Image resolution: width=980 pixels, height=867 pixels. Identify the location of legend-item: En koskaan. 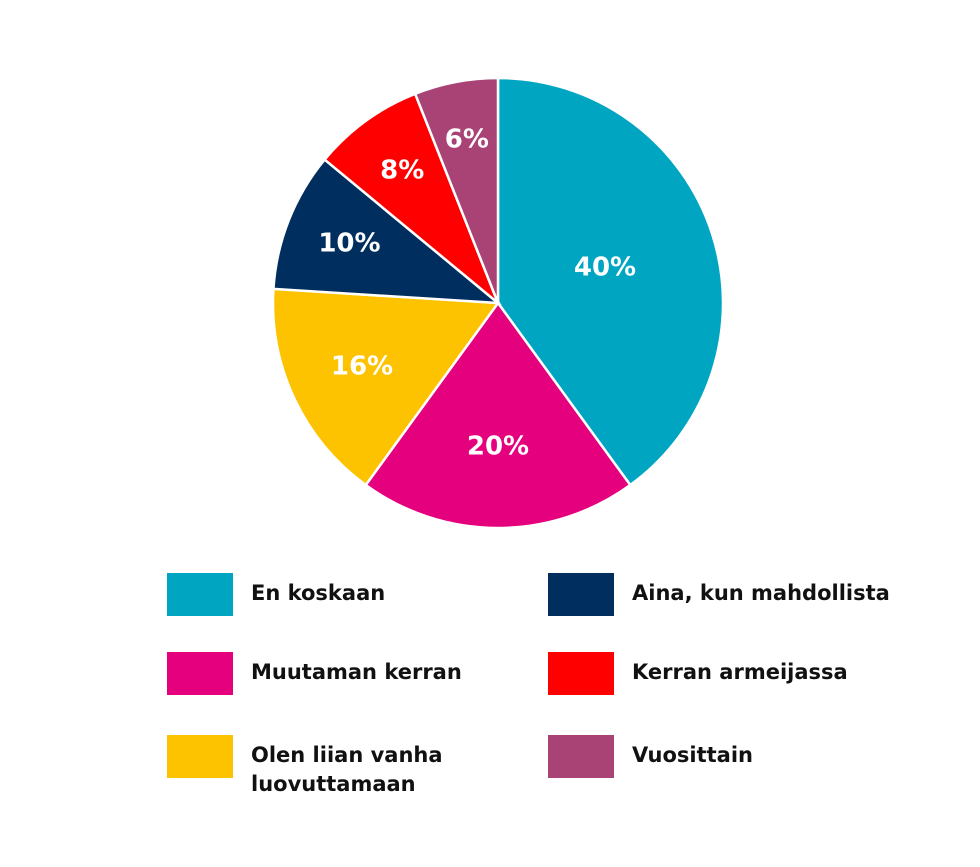
(316, 594).